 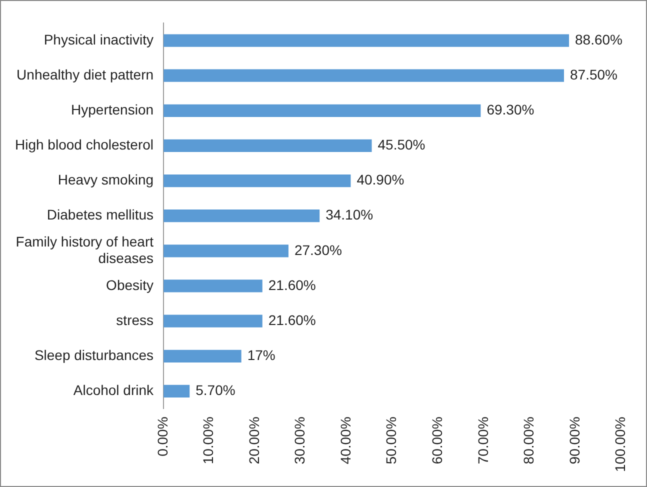 I want to click on x-tick-label: 70.00%, so click(x=482, y=440).